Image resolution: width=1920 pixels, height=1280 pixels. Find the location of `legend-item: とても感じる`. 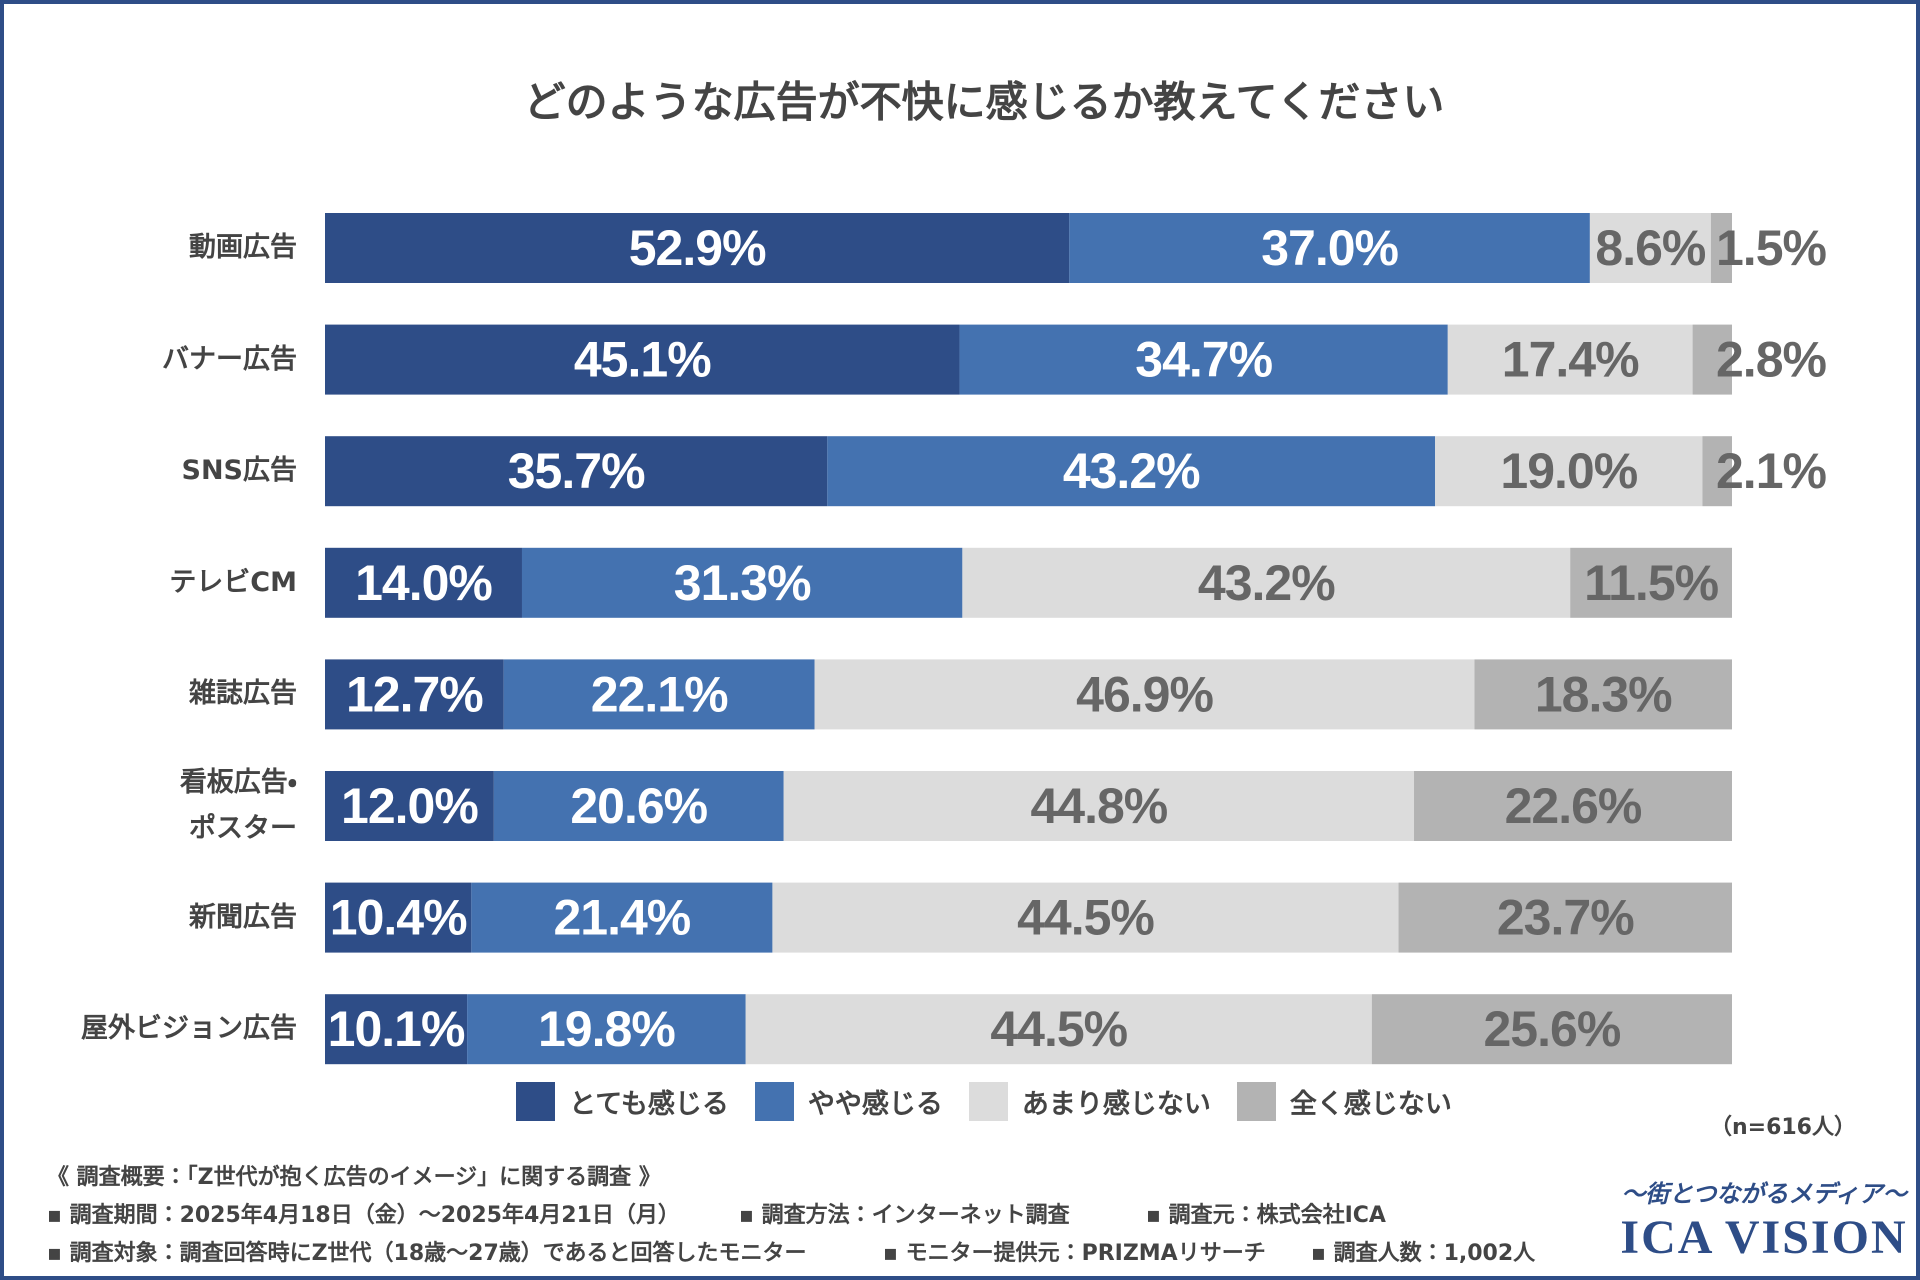

legend-item: とても感じる is located at coordinates (622, 1101).